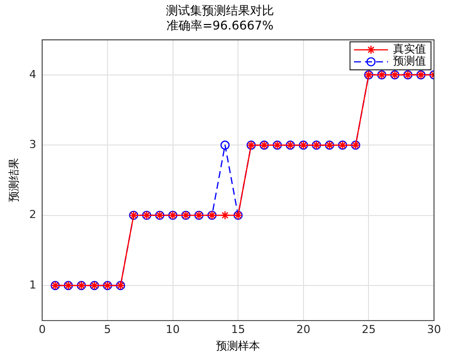 The width and height of the screenshot is (474, 355). Describe the element at coordinates (32, 74) in the screenshot. I see `y-tick-label: 4` at that location.